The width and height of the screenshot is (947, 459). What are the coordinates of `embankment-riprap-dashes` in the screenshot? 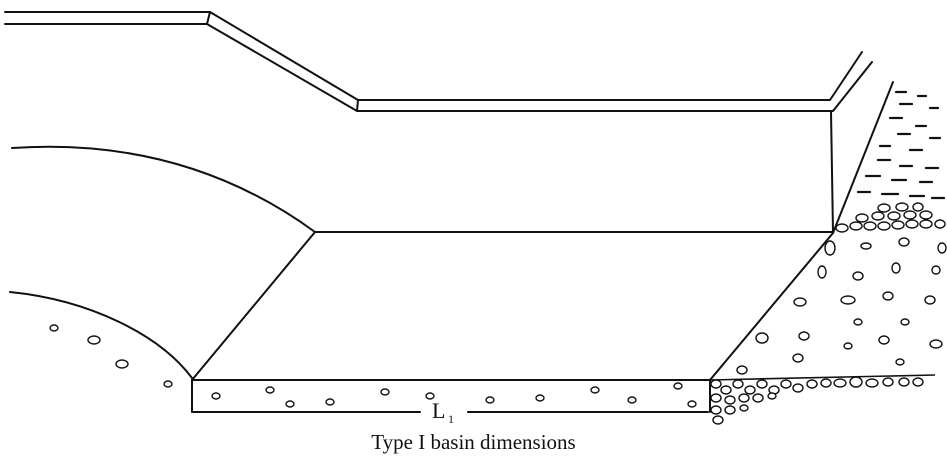 It's located at (901, 145).